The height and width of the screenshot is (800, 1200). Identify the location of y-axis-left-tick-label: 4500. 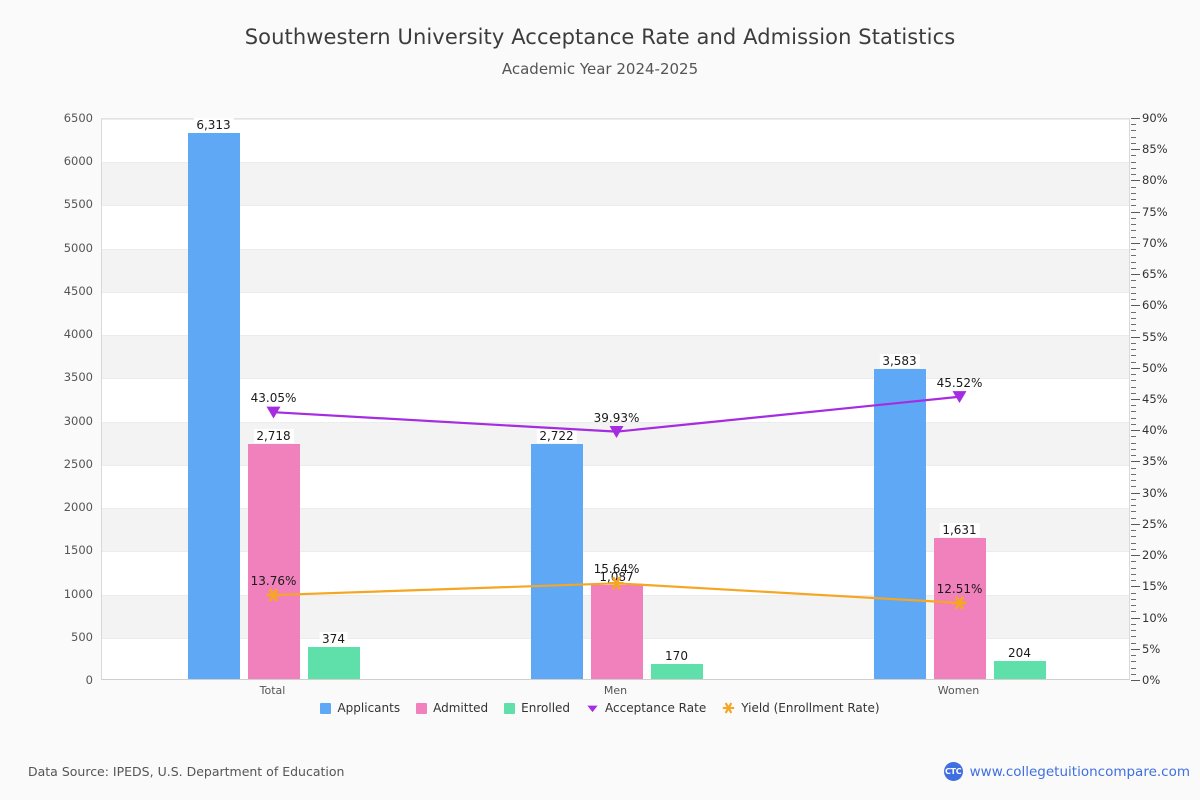
(78, 290).